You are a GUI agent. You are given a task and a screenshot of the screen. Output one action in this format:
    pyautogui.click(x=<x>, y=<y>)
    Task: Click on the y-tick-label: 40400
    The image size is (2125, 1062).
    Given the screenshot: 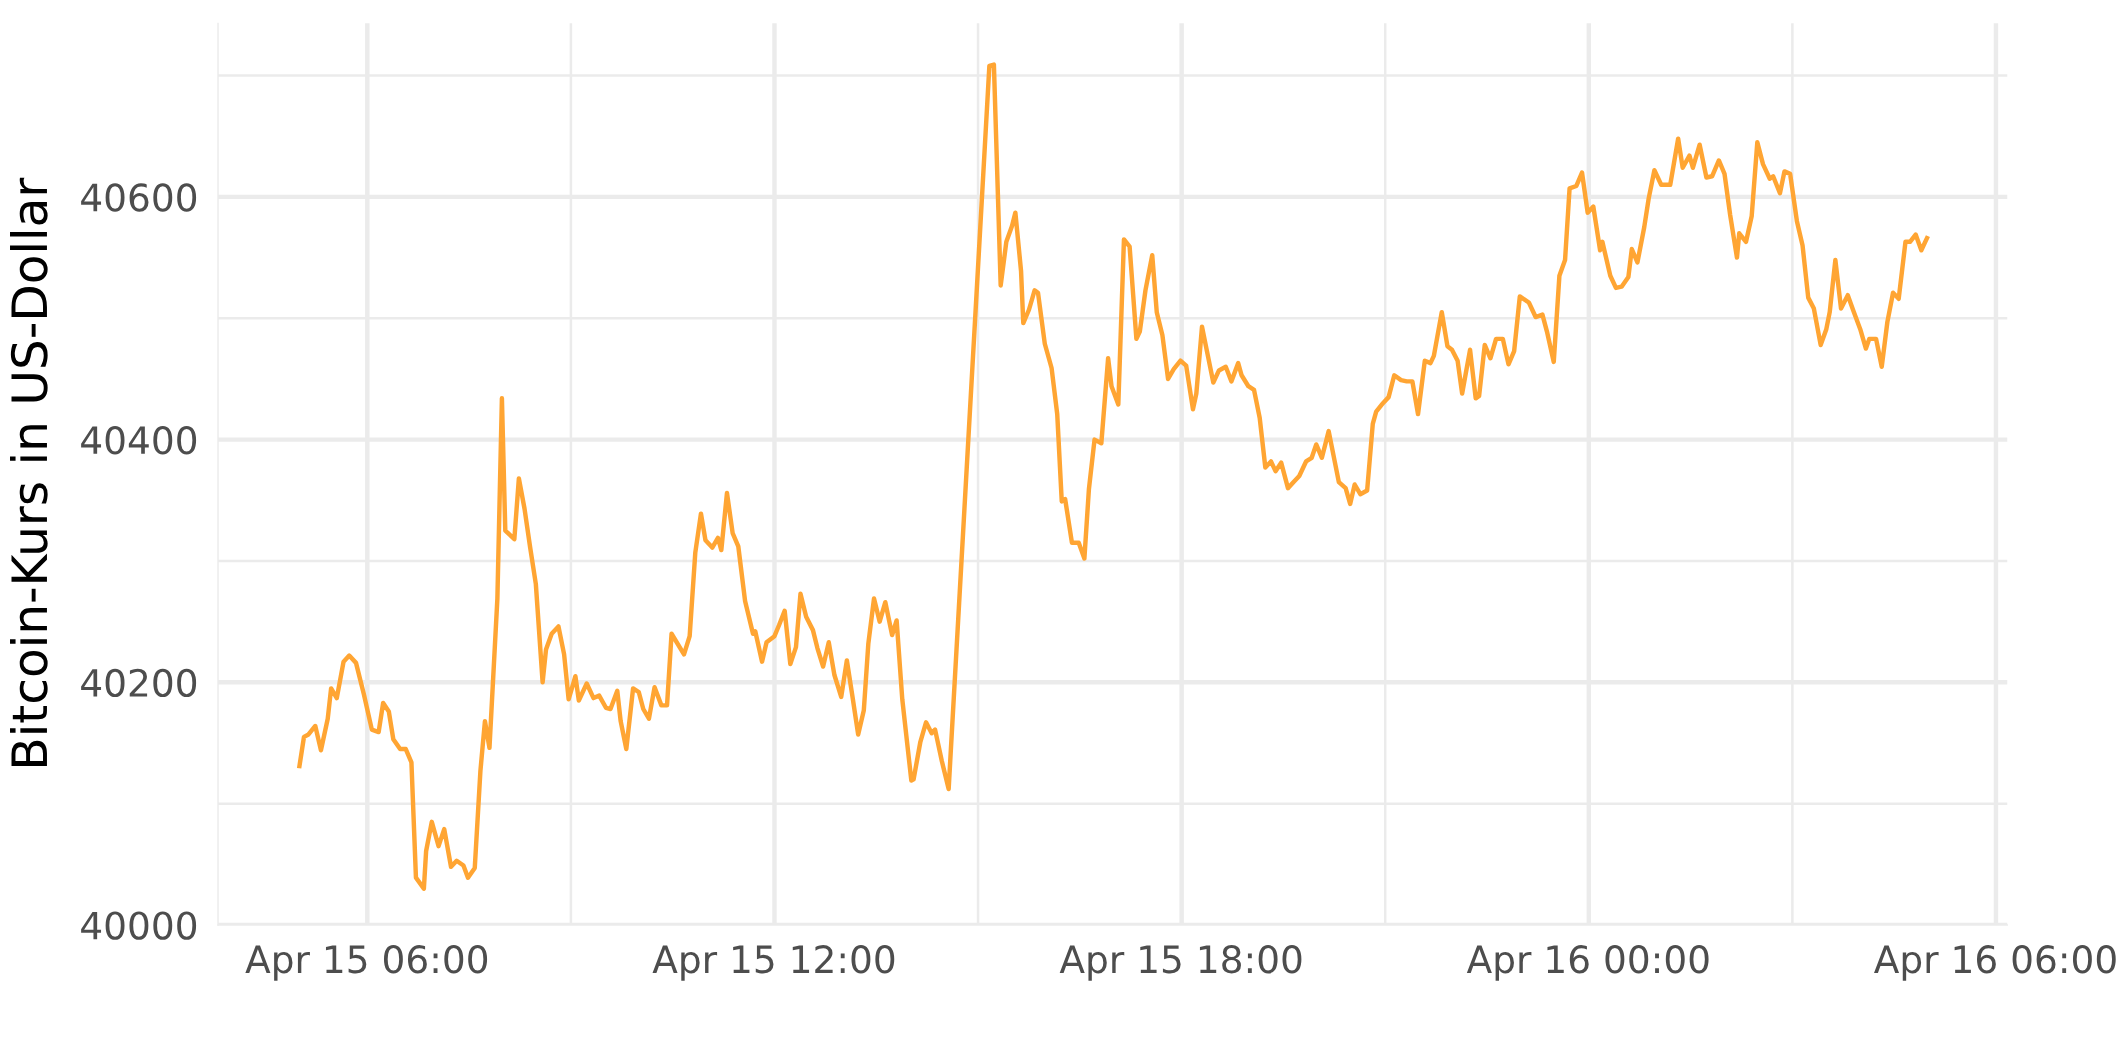 What is the action you would take?
    pyautogui.click(x=139, y=440)
    